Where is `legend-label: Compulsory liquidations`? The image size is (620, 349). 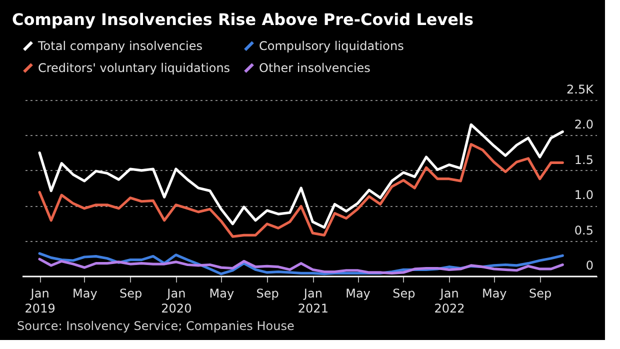
legend-label: Compulsory liquidations is located at coordinates (331, 46).